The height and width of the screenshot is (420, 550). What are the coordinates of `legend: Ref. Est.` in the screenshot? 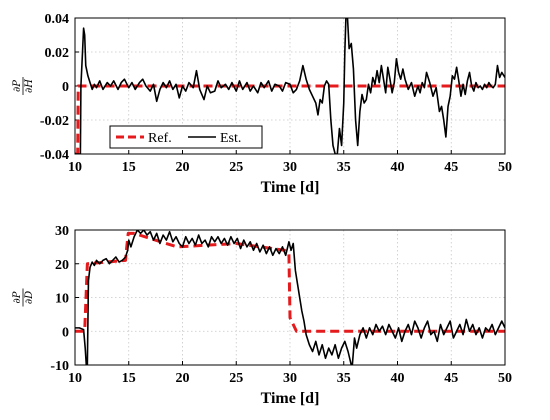 It's located at (186, 137).